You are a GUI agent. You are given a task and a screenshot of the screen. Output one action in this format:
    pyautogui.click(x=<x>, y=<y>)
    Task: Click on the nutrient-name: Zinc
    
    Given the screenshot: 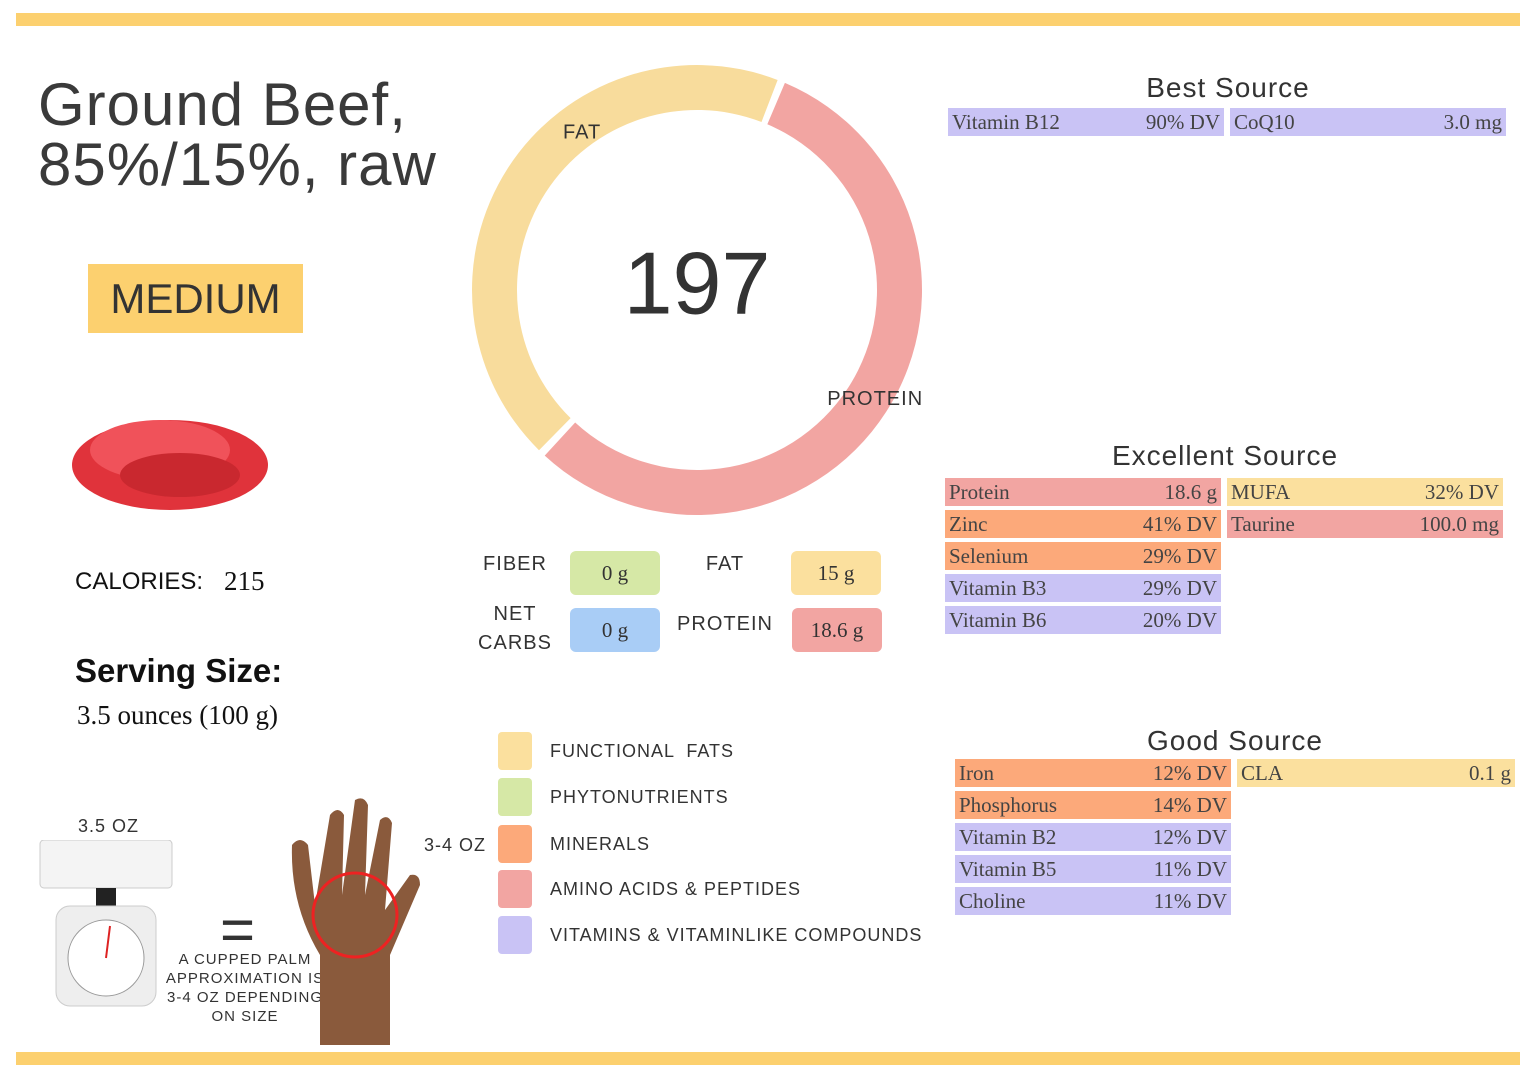 What is the action you would take?
    pyautogui.click(x=968, y=523)
    